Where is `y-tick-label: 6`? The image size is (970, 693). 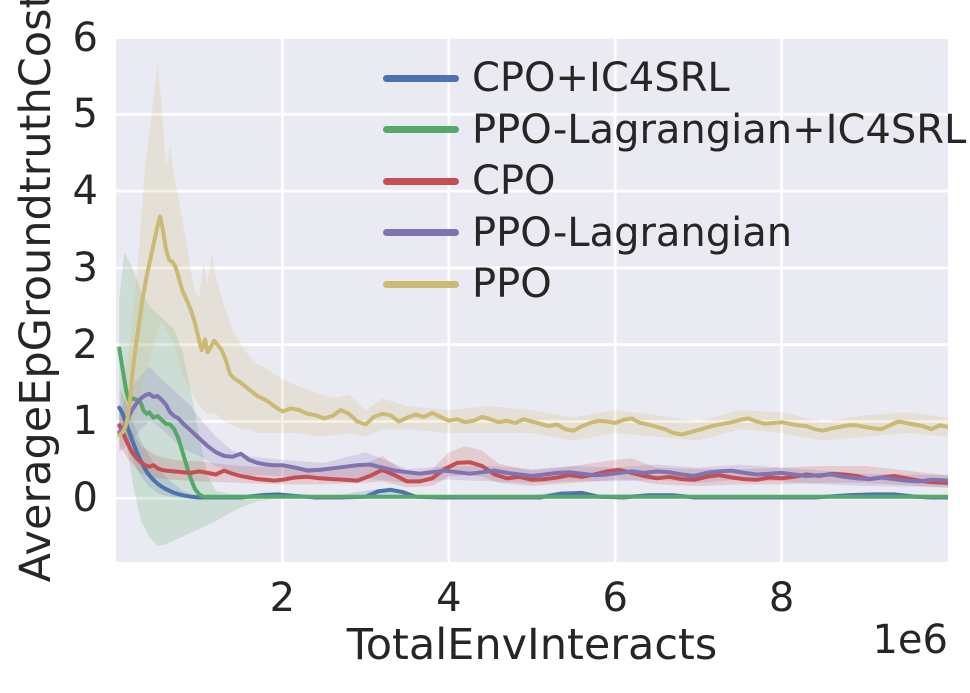 y-tick-label: 6 is located at coordinates (85, 37).